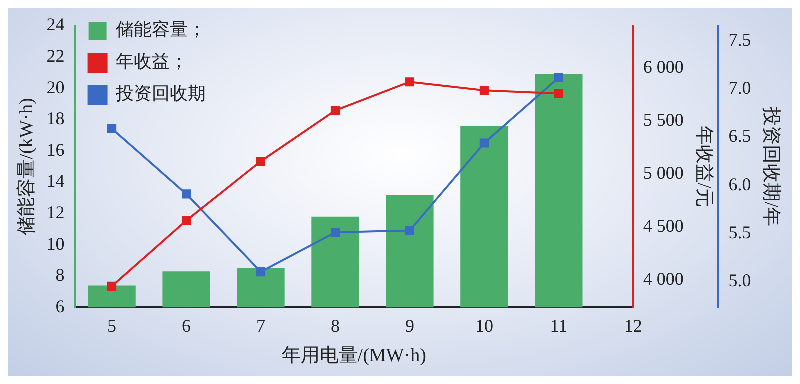 The image size is (800, 384). What do you see at coordinates (152, 62) in the screenshot?
I see `legend-label: 年收益；` at bounding box center [152, 62].